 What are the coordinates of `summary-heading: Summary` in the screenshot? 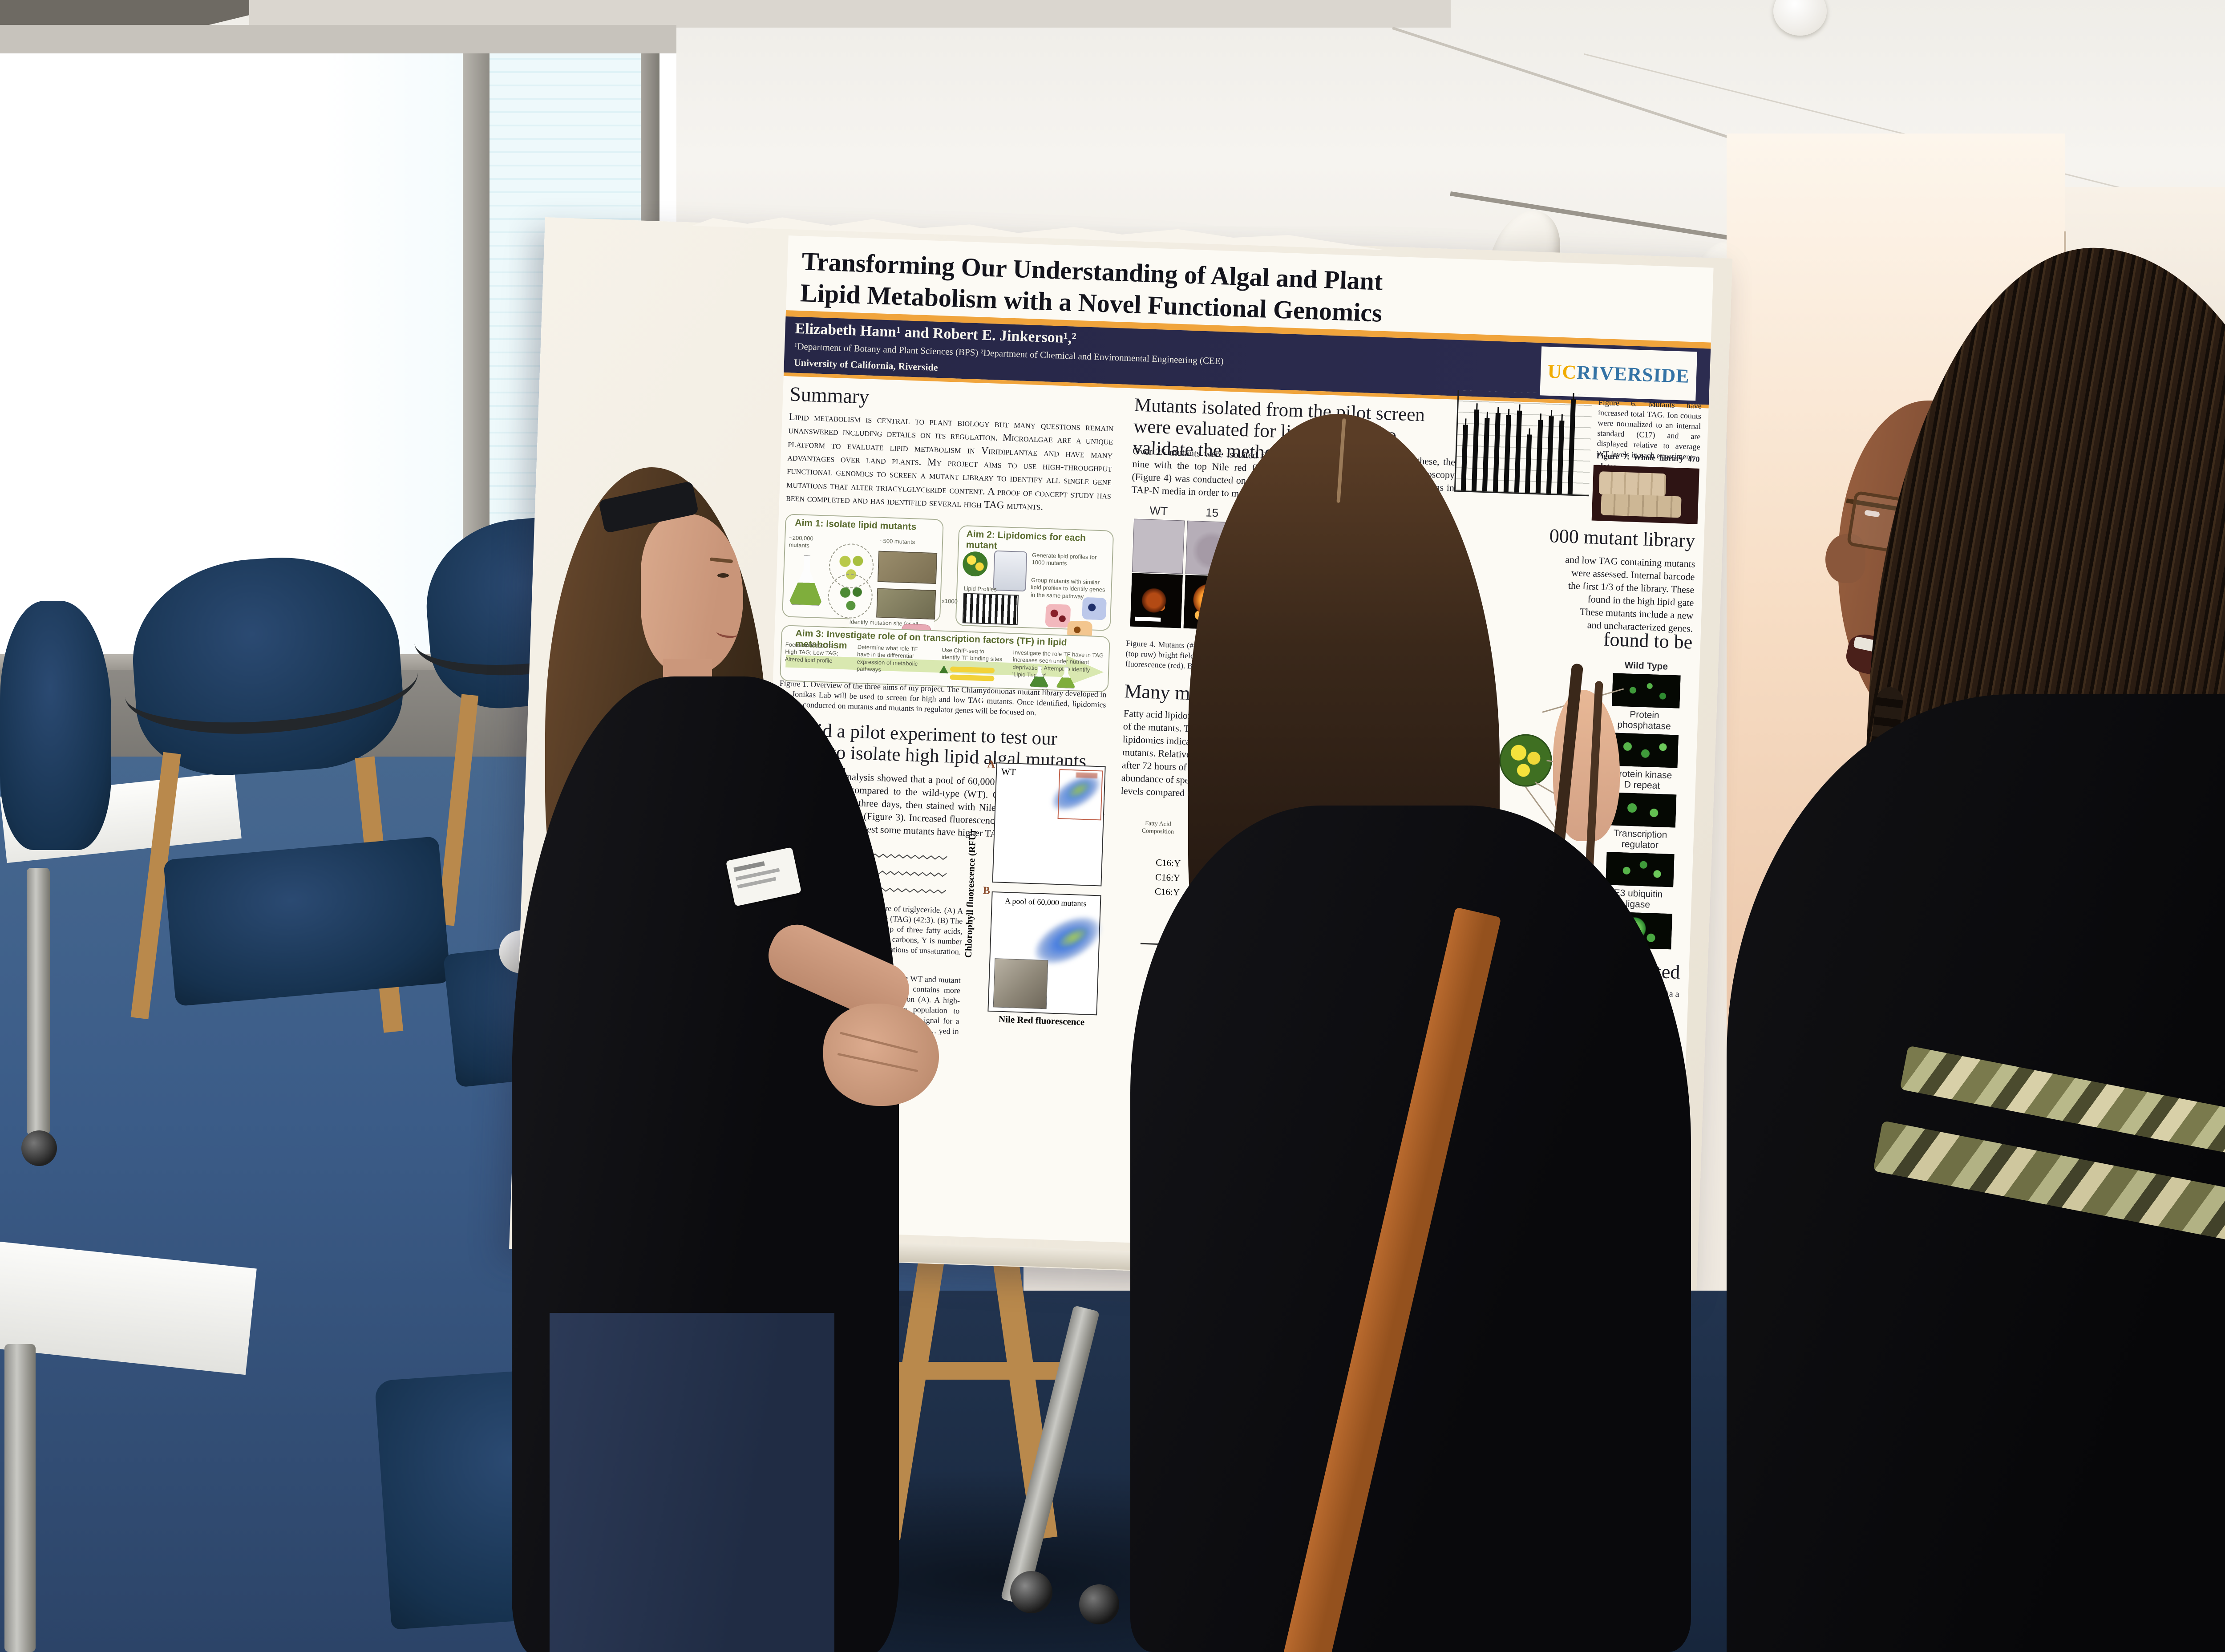 It's located at (830, 395).